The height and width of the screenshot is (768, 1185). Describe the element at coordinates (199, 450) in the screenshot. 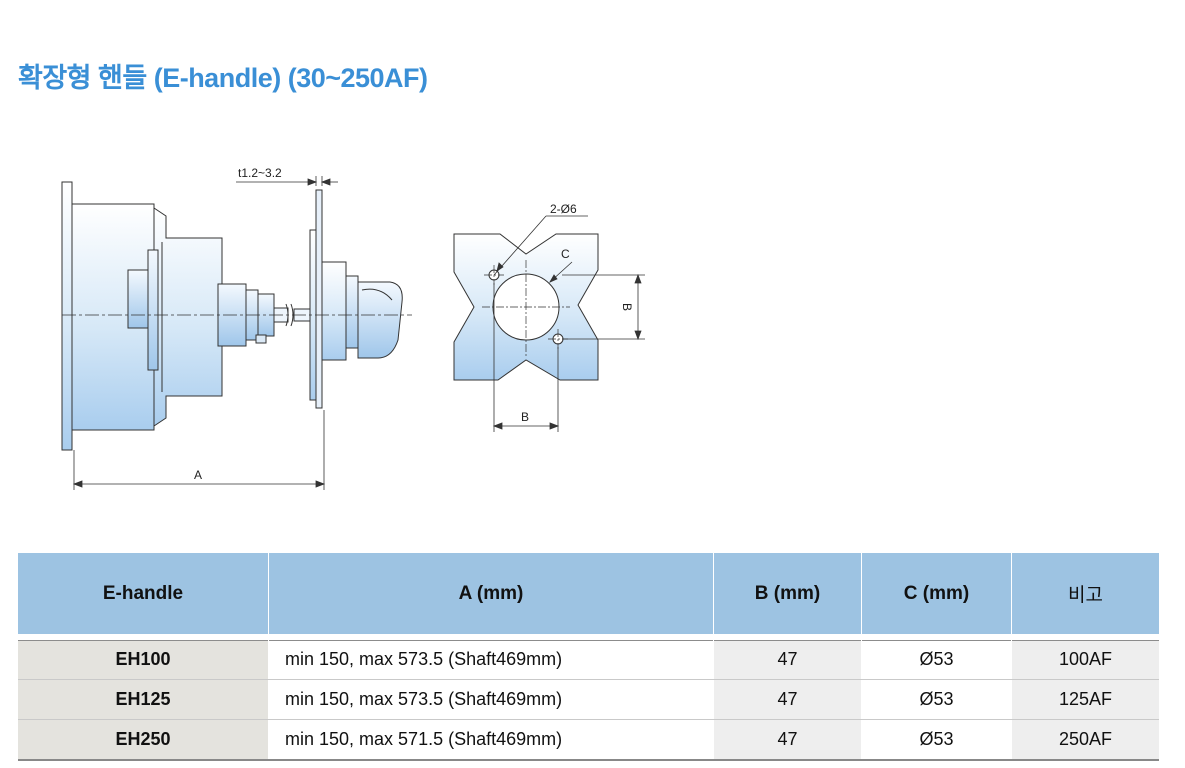

I see `dimension-a` at that location.